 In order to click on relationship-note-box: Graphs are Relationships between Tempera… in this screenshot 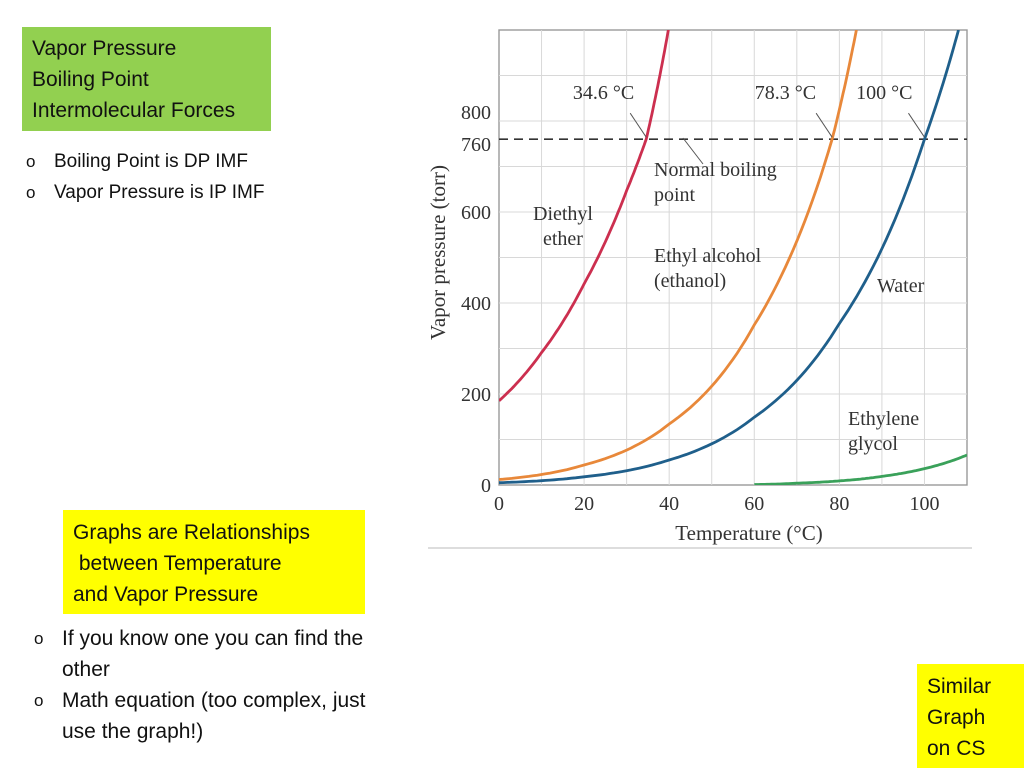, I will do `click(214, 562)`.